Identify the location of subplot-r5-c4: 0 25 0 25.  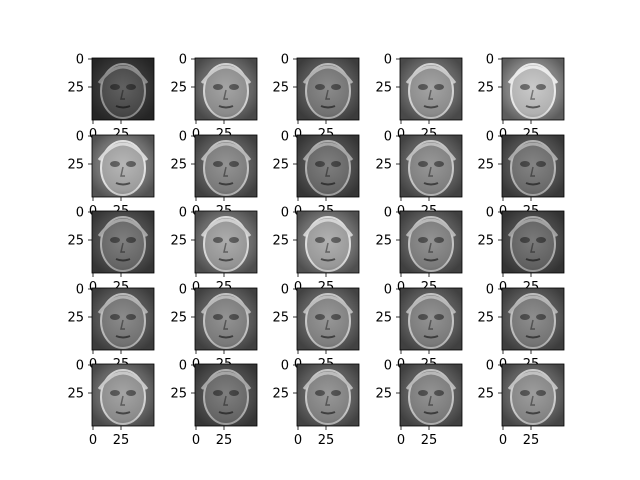
(419, 403).